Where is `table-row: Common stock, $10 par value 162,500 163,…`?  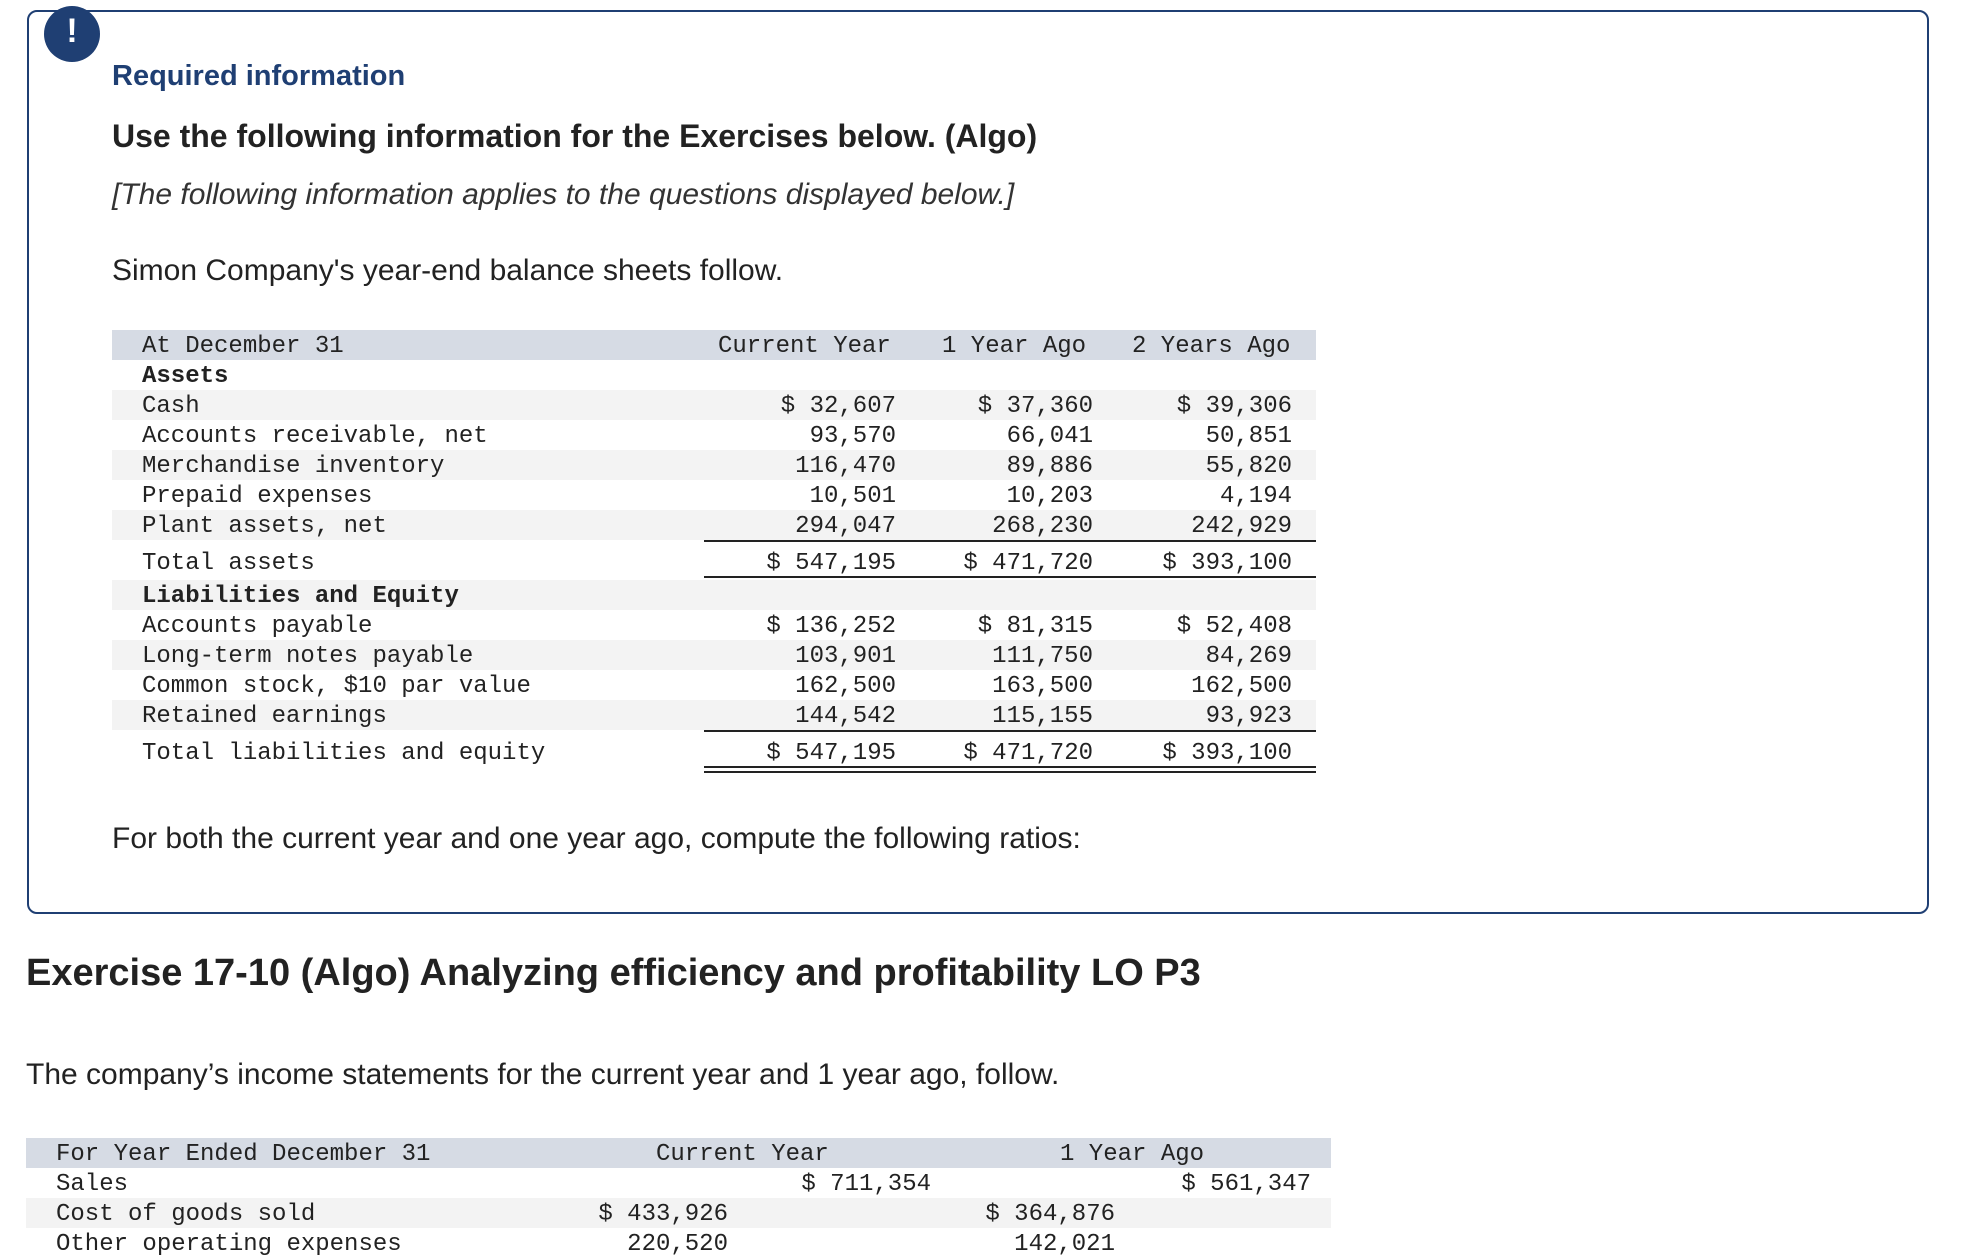
table-row: Common stock, $10 par value 162,500 163,… is located at coordinates (714, 685).